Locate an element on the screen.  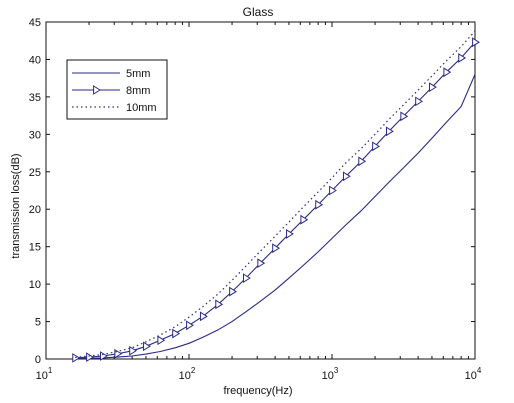
y-tick-label: 5 is located at coordinates (38, 323).